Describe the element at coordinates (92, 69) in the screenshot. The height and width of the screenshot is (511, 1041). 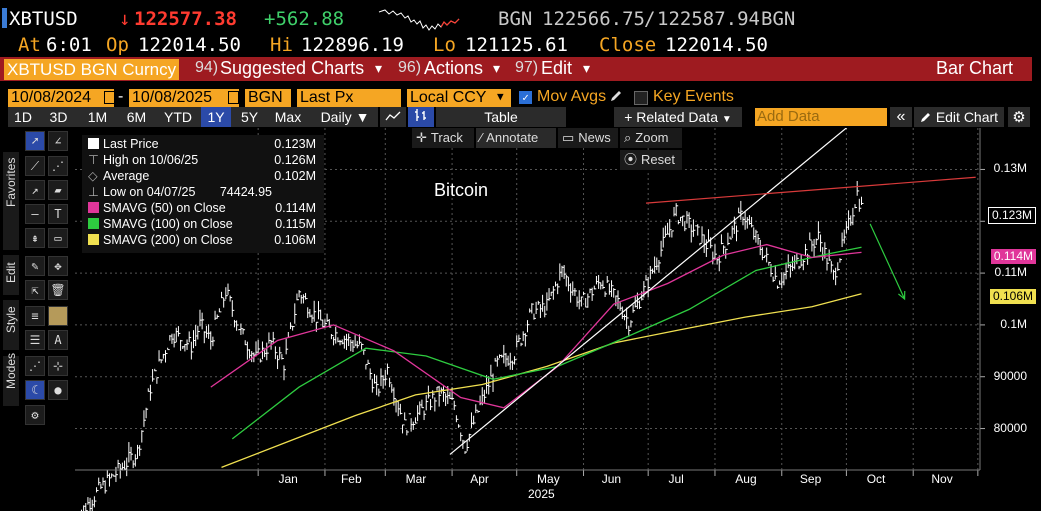
I see `security-field: XBTUSD BGN Curncy` at that location.